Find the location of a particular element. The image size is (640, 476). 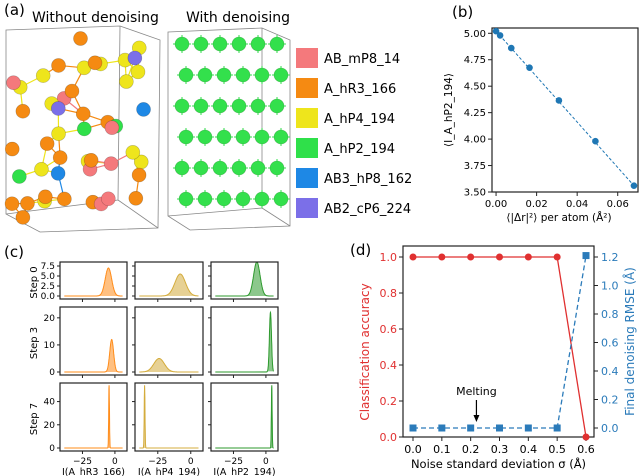

legend-label: A_hR3_166 is located at coordinates (360, 89).